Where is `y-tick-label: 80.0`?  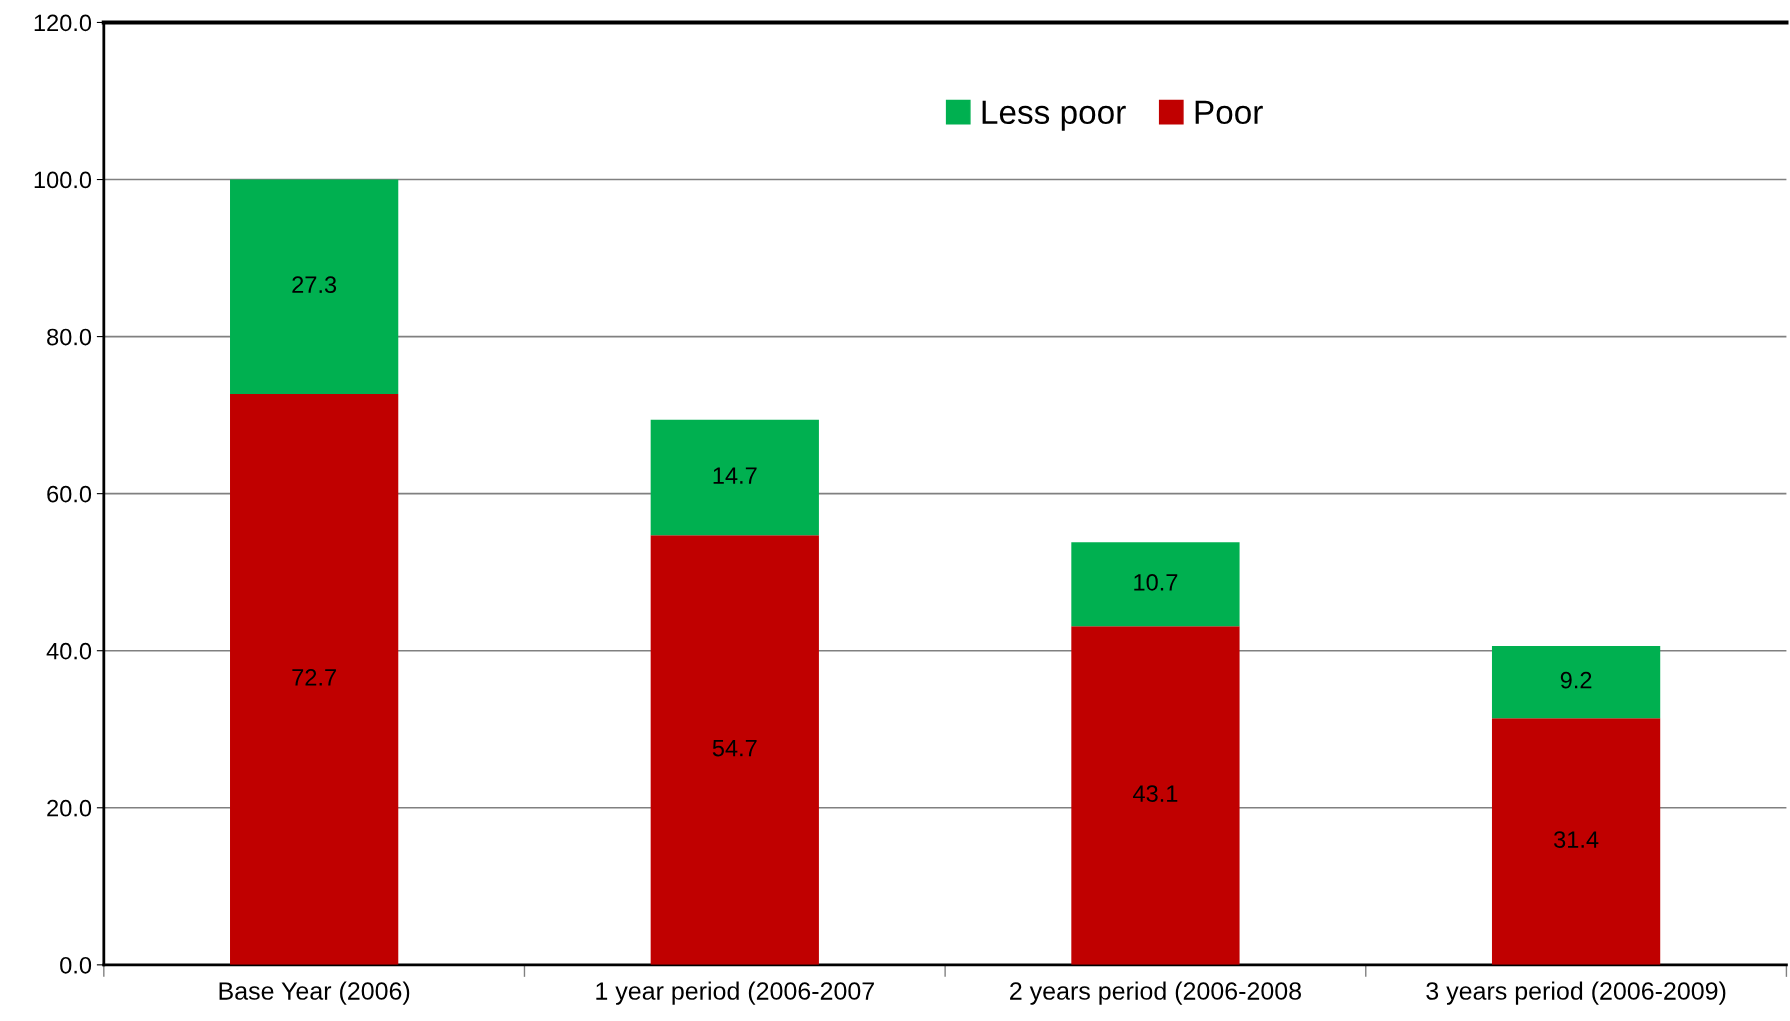
y-tick-label: 80.0 is located at coordinates (69, 337).